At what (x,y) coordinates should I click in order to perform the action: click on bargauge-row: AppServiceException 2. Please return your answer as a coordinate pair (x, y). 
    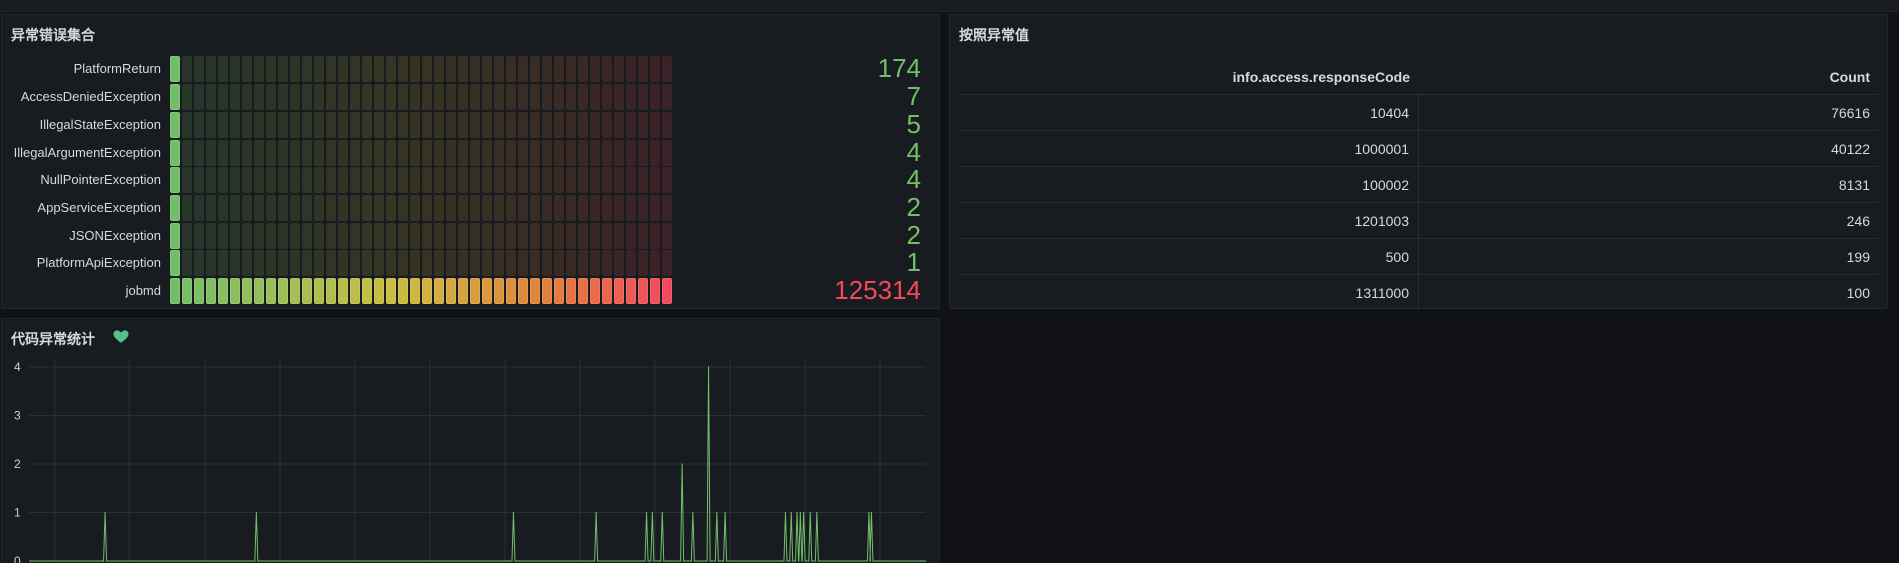
    Looking at the image, I should click on (470, 207).